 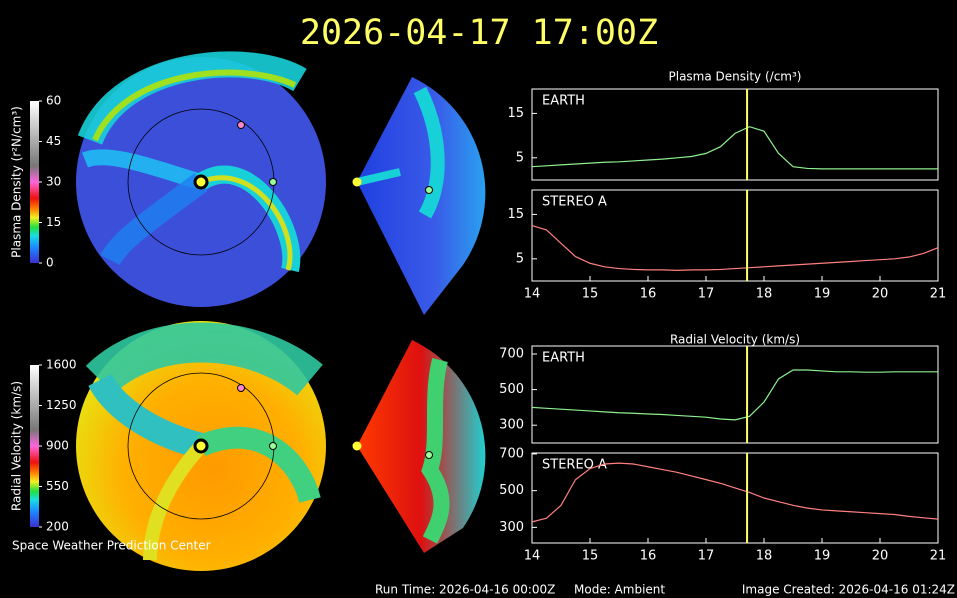 I want to click on footer-left: Space Weather Prediction Center, so click(x=111, y=546).